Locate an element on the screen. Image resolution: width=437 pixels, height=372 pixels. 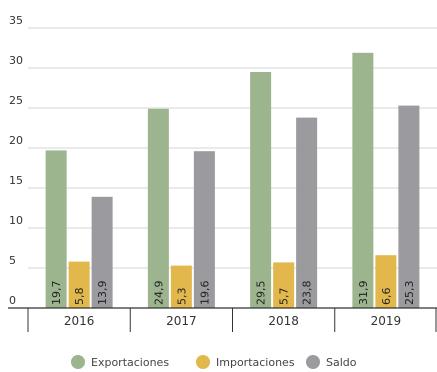
data-label: 19,7 is located at coordinates (56, 293).